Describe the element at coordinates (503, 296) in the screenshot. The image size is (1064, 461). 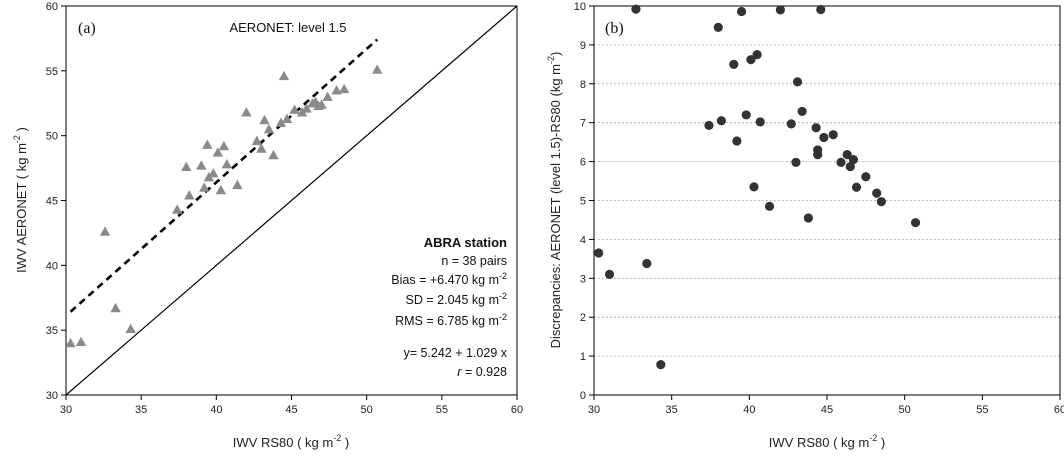
I see `stats-sd-sup: -2` at that location.